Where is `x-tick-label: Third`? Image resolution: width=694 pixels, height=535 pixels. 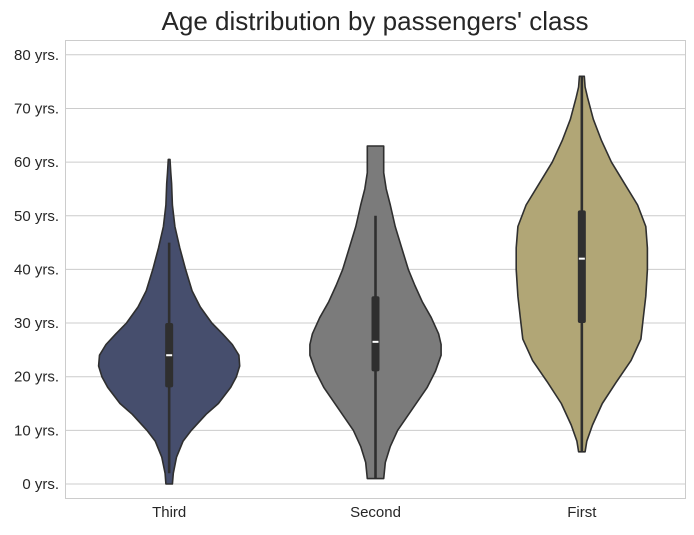 x-tick-label: Third is located at coordinates (169, 512).